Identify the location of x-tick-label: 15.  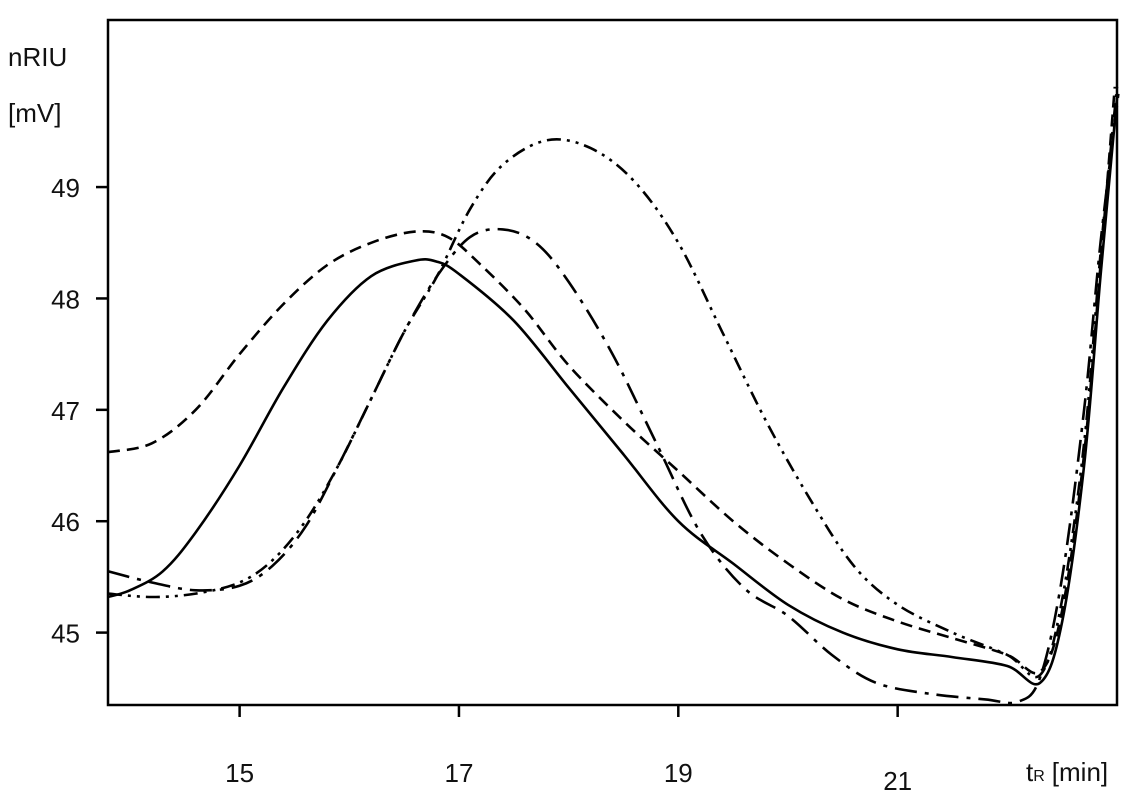
(239, 773).